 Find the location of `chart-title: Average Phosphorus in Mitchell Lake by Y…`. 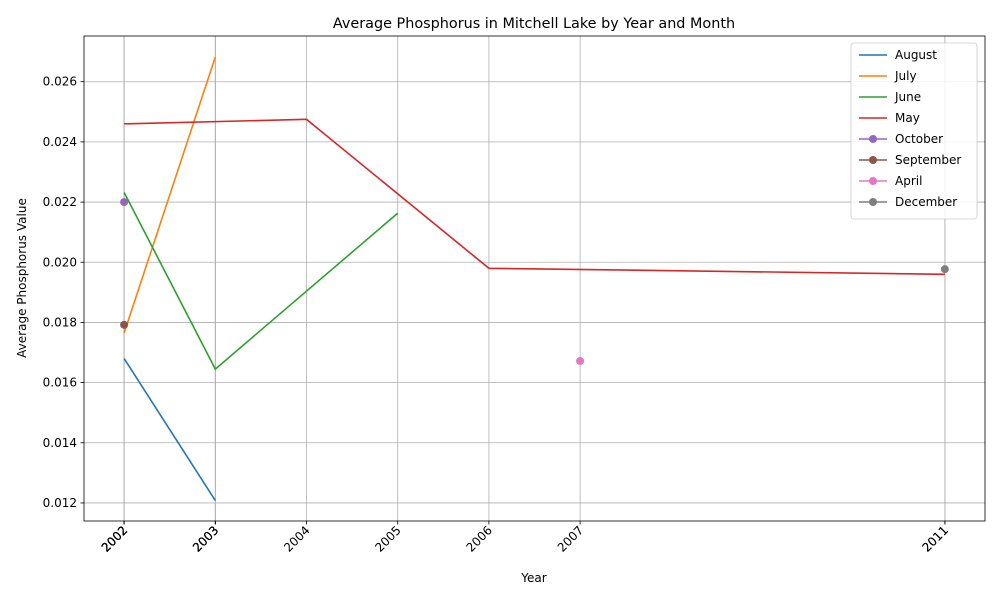

chart-title: Average Phosphorus in Mitchell Lake by Y… is located at coordinates (534, 24).